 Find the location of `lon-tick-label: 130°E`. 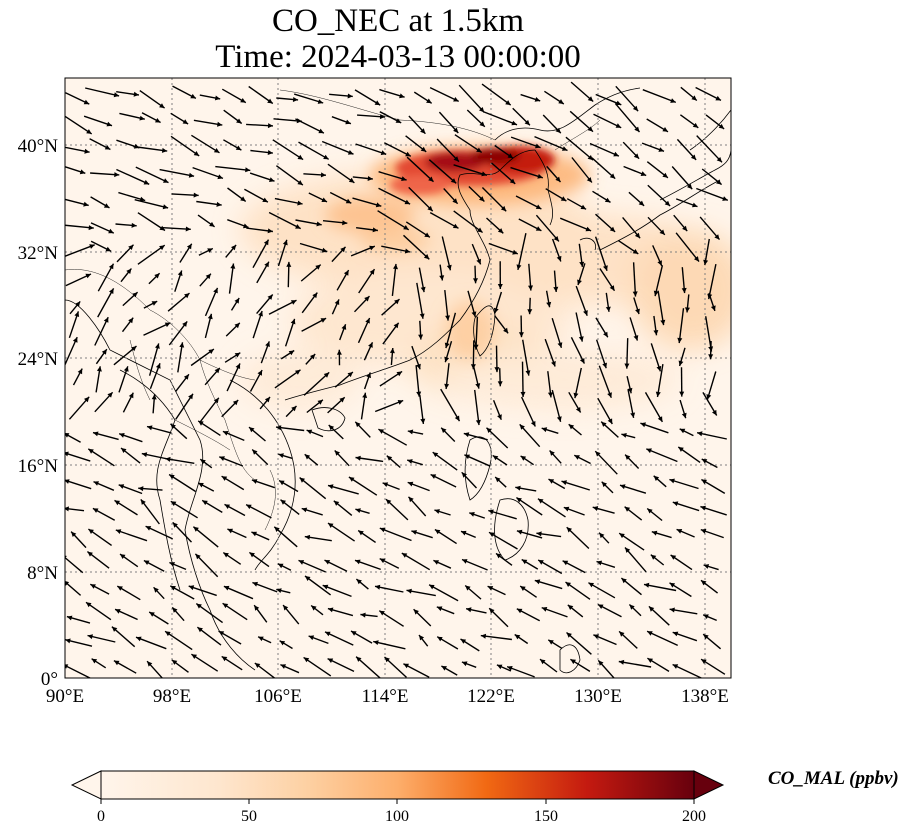

lon-tick-label: 130°E is located at coordinates (598, 696).